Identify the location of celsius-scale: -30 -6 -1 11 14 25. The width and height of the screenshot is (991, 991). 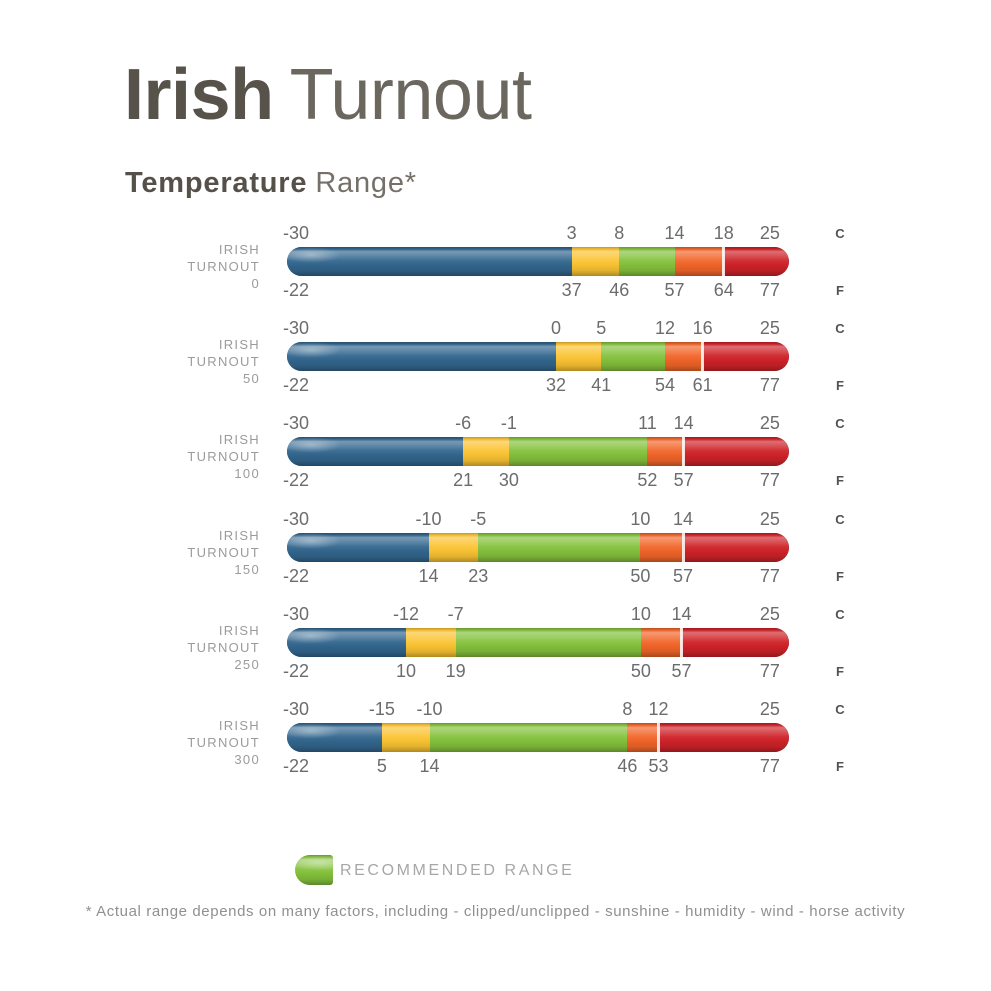
(536, 423).